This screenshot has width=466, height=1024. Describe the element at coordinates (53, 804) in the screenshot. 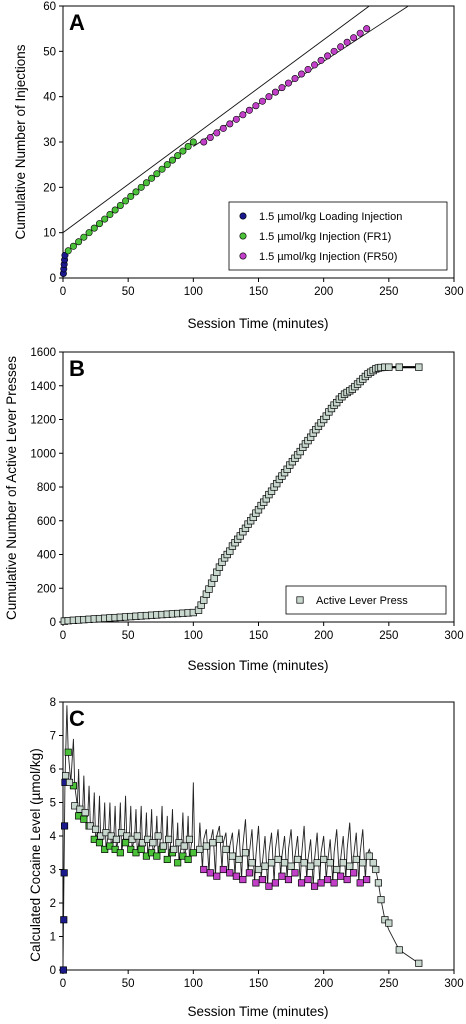

I see `y-tick-label: 5` at that location.